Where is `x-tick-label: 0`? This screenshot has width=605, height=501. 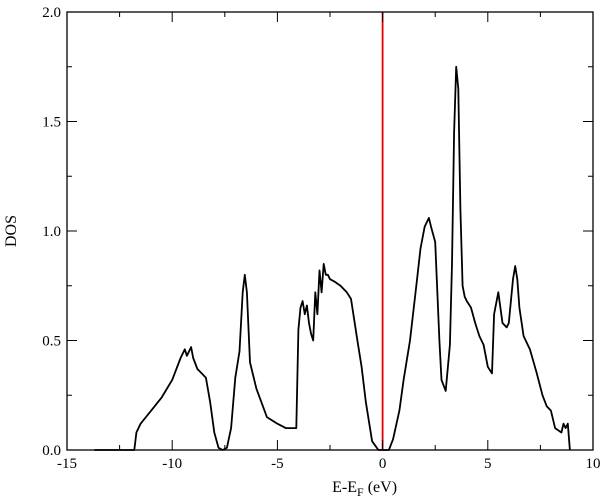
x-tick-label: 0 is located at coordinates (383, 464).